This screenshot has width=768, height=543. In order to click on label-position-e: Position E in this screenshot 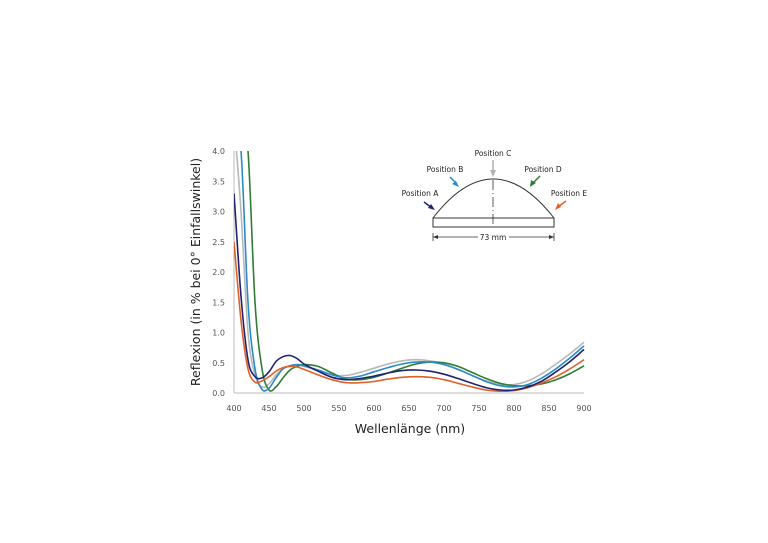, I will do `click(569, 193)`.